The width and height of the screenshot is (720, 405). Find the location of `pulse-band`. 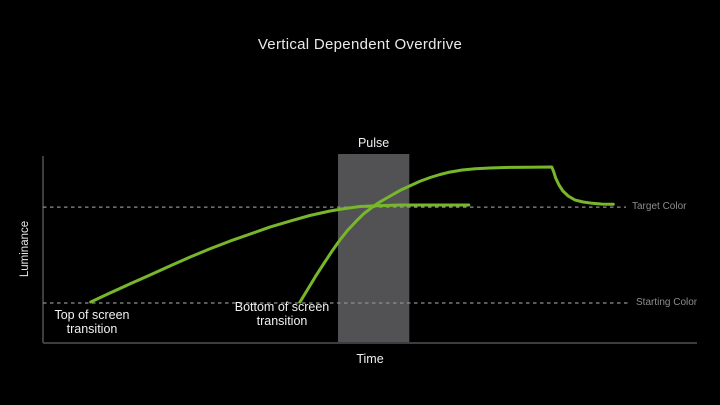

pulse-band is located at coordinates (374, 248).